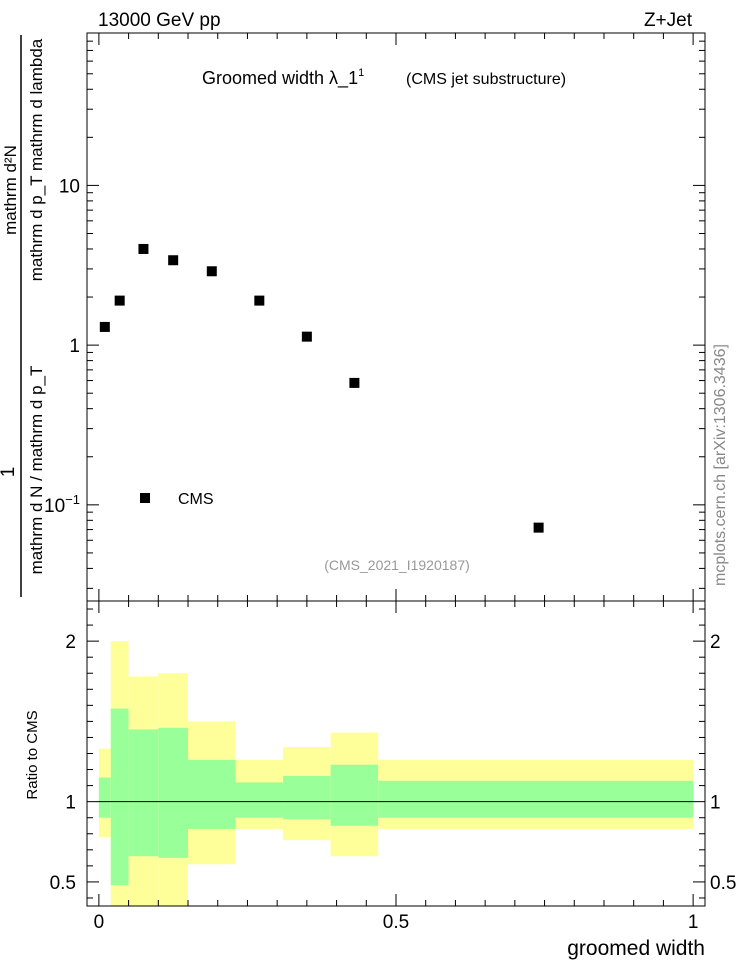  I want to click on legend-label-cms: CMS, so click(196, 499).